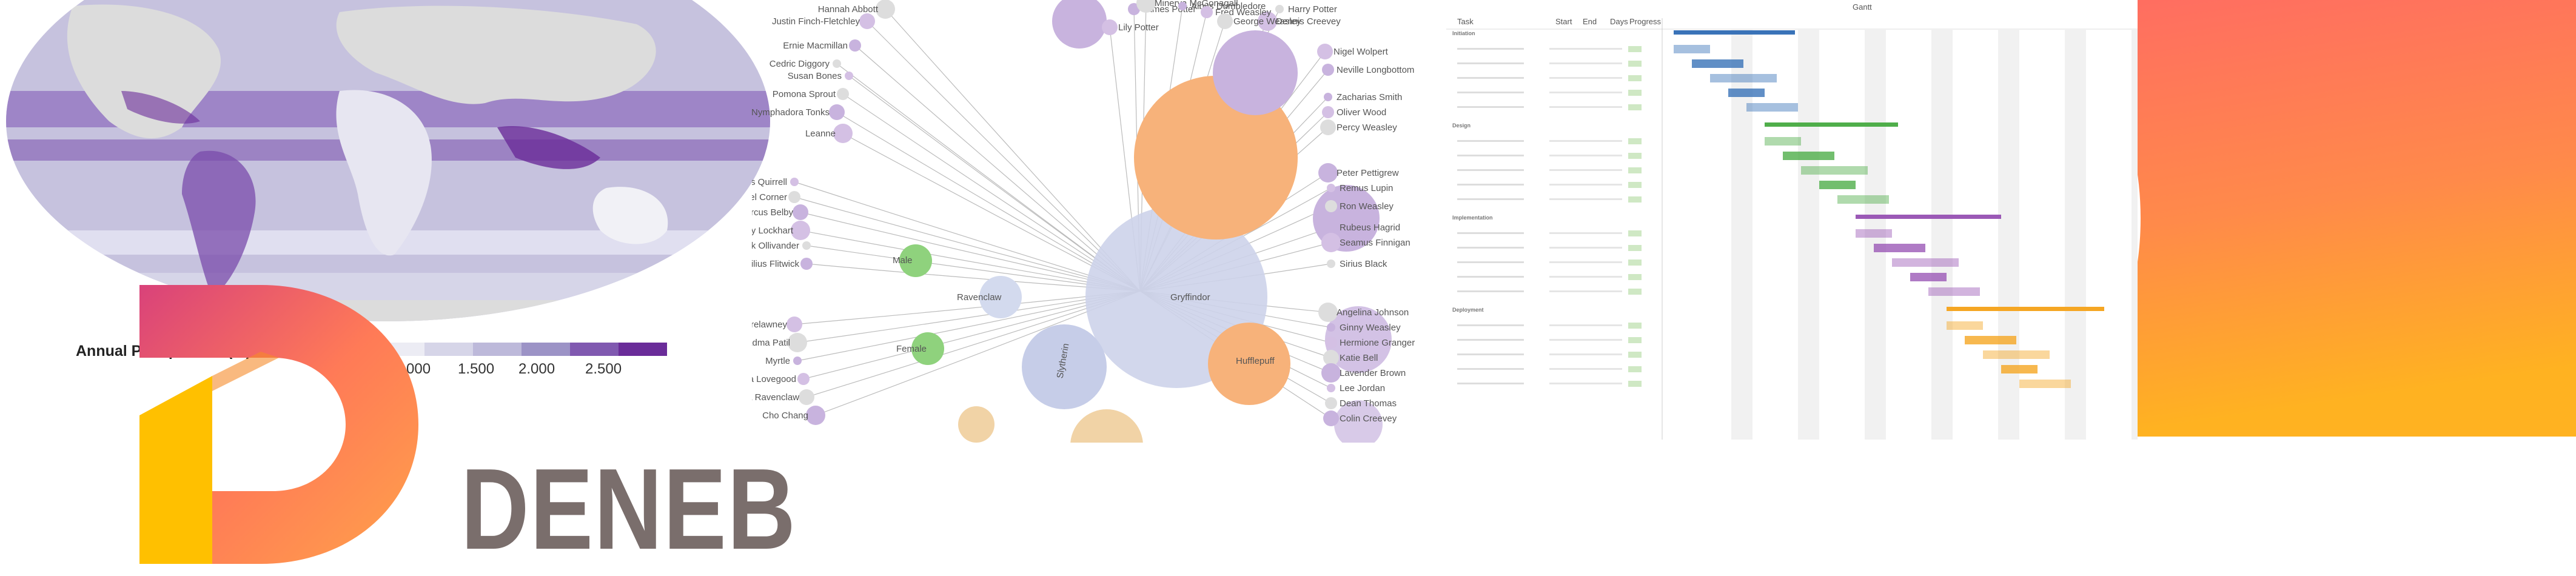 The image size is (2576, 576). Describe the element at coordinates (1371, 328) in the screenshot. I see `tree-leaf-label: Ginny Weasley` at that location.